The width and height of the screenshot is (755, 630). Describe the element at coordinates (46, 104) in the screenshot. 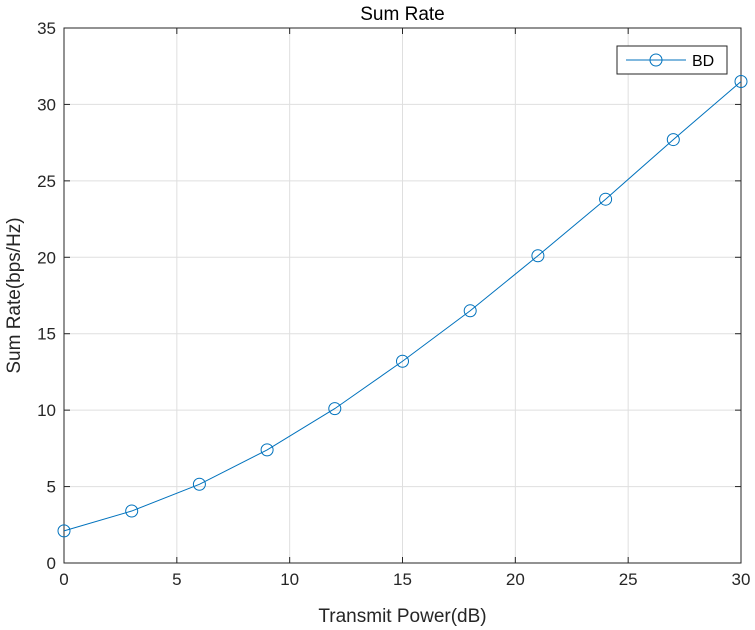

I see `y-tick-label: 30` at that location.